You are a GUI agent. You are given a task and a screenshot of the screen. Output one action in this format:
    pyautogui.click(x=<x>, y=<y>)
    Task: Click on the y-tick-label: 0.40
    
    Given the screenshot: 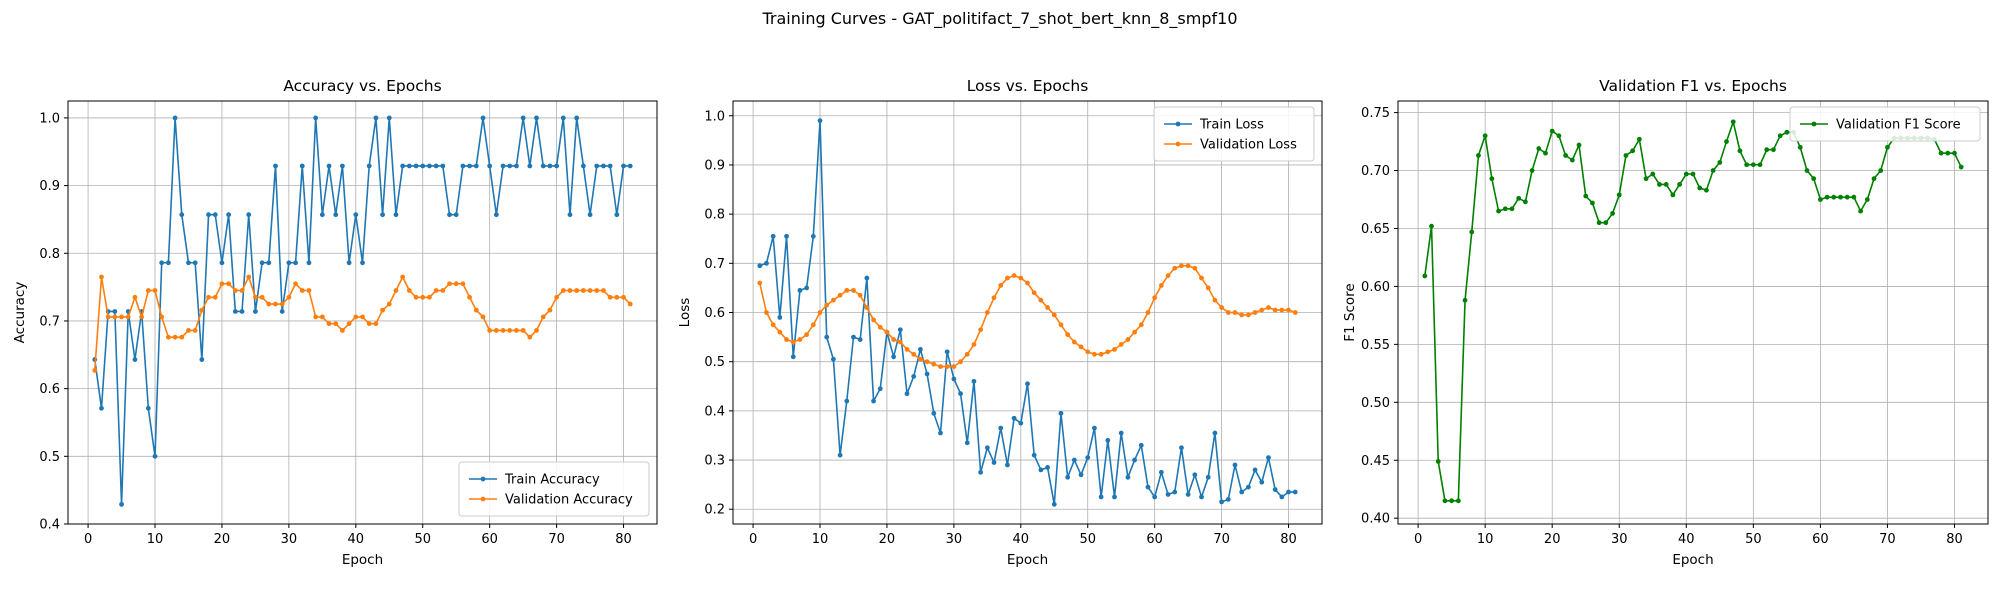 What is the action you would take?
    pyautogui.click(x=1375, y=519)
    